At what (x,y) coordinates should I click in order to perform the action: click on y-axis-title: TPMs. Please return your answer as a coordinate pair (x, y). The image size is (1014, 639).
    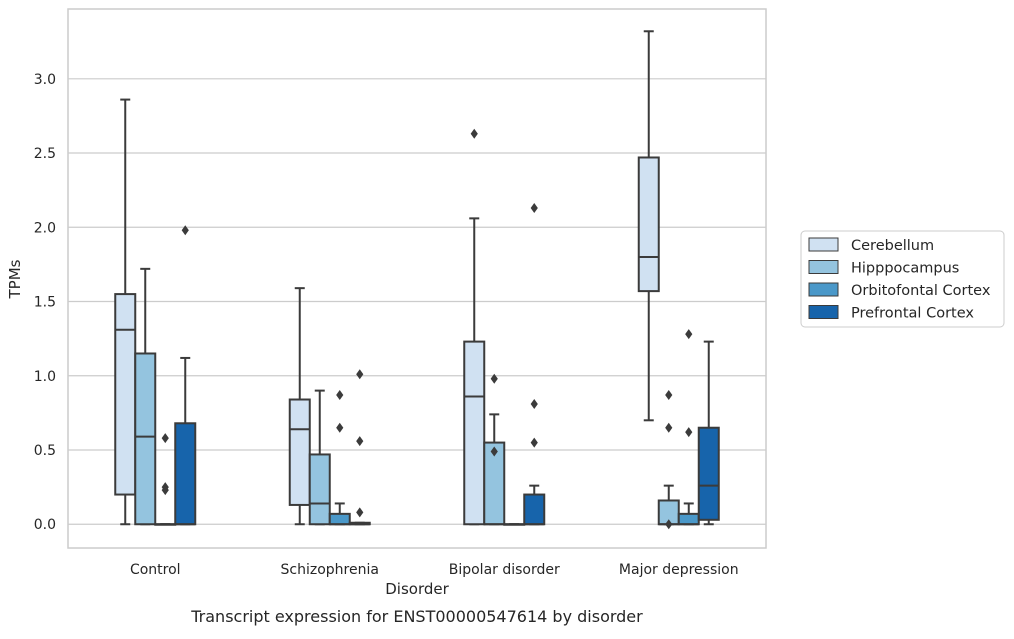
    Looking at the image, I should click on (15, 279).